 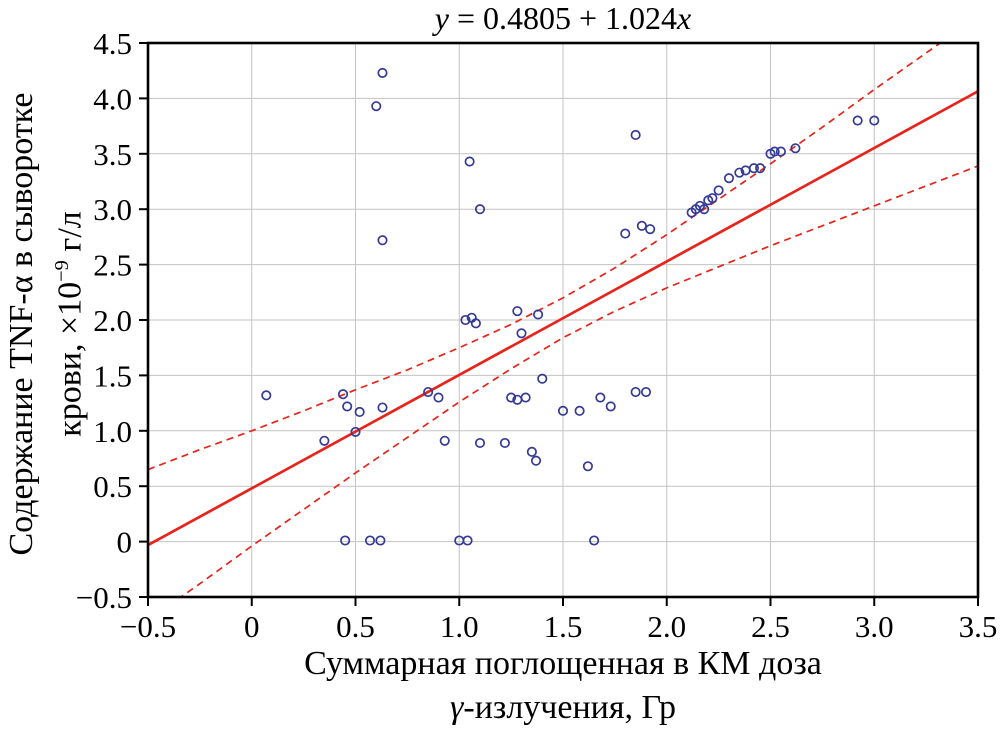 What do you see at coordinates (112, 154) in the screenshot?
I see `y-tick-label: 3.5` at bounding box center [112, 154].